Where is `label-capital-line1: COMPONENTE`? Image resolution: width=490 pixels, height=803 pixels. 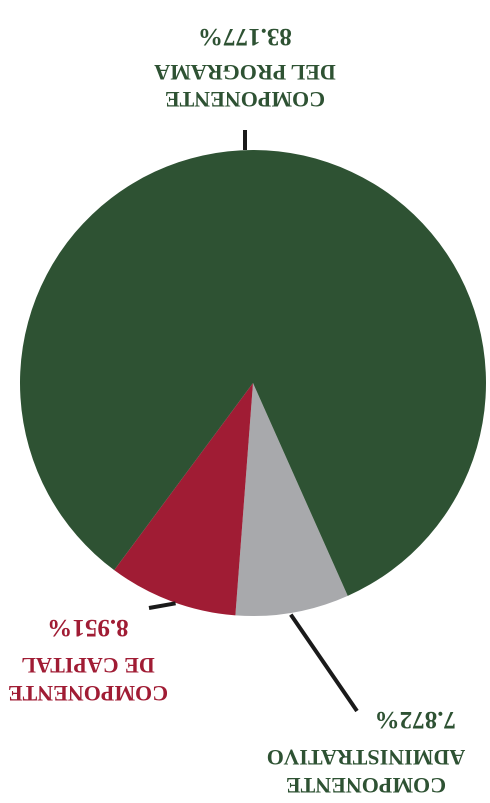 label-capital-line1: COMPONENTE is located at coordinates (88, 693).